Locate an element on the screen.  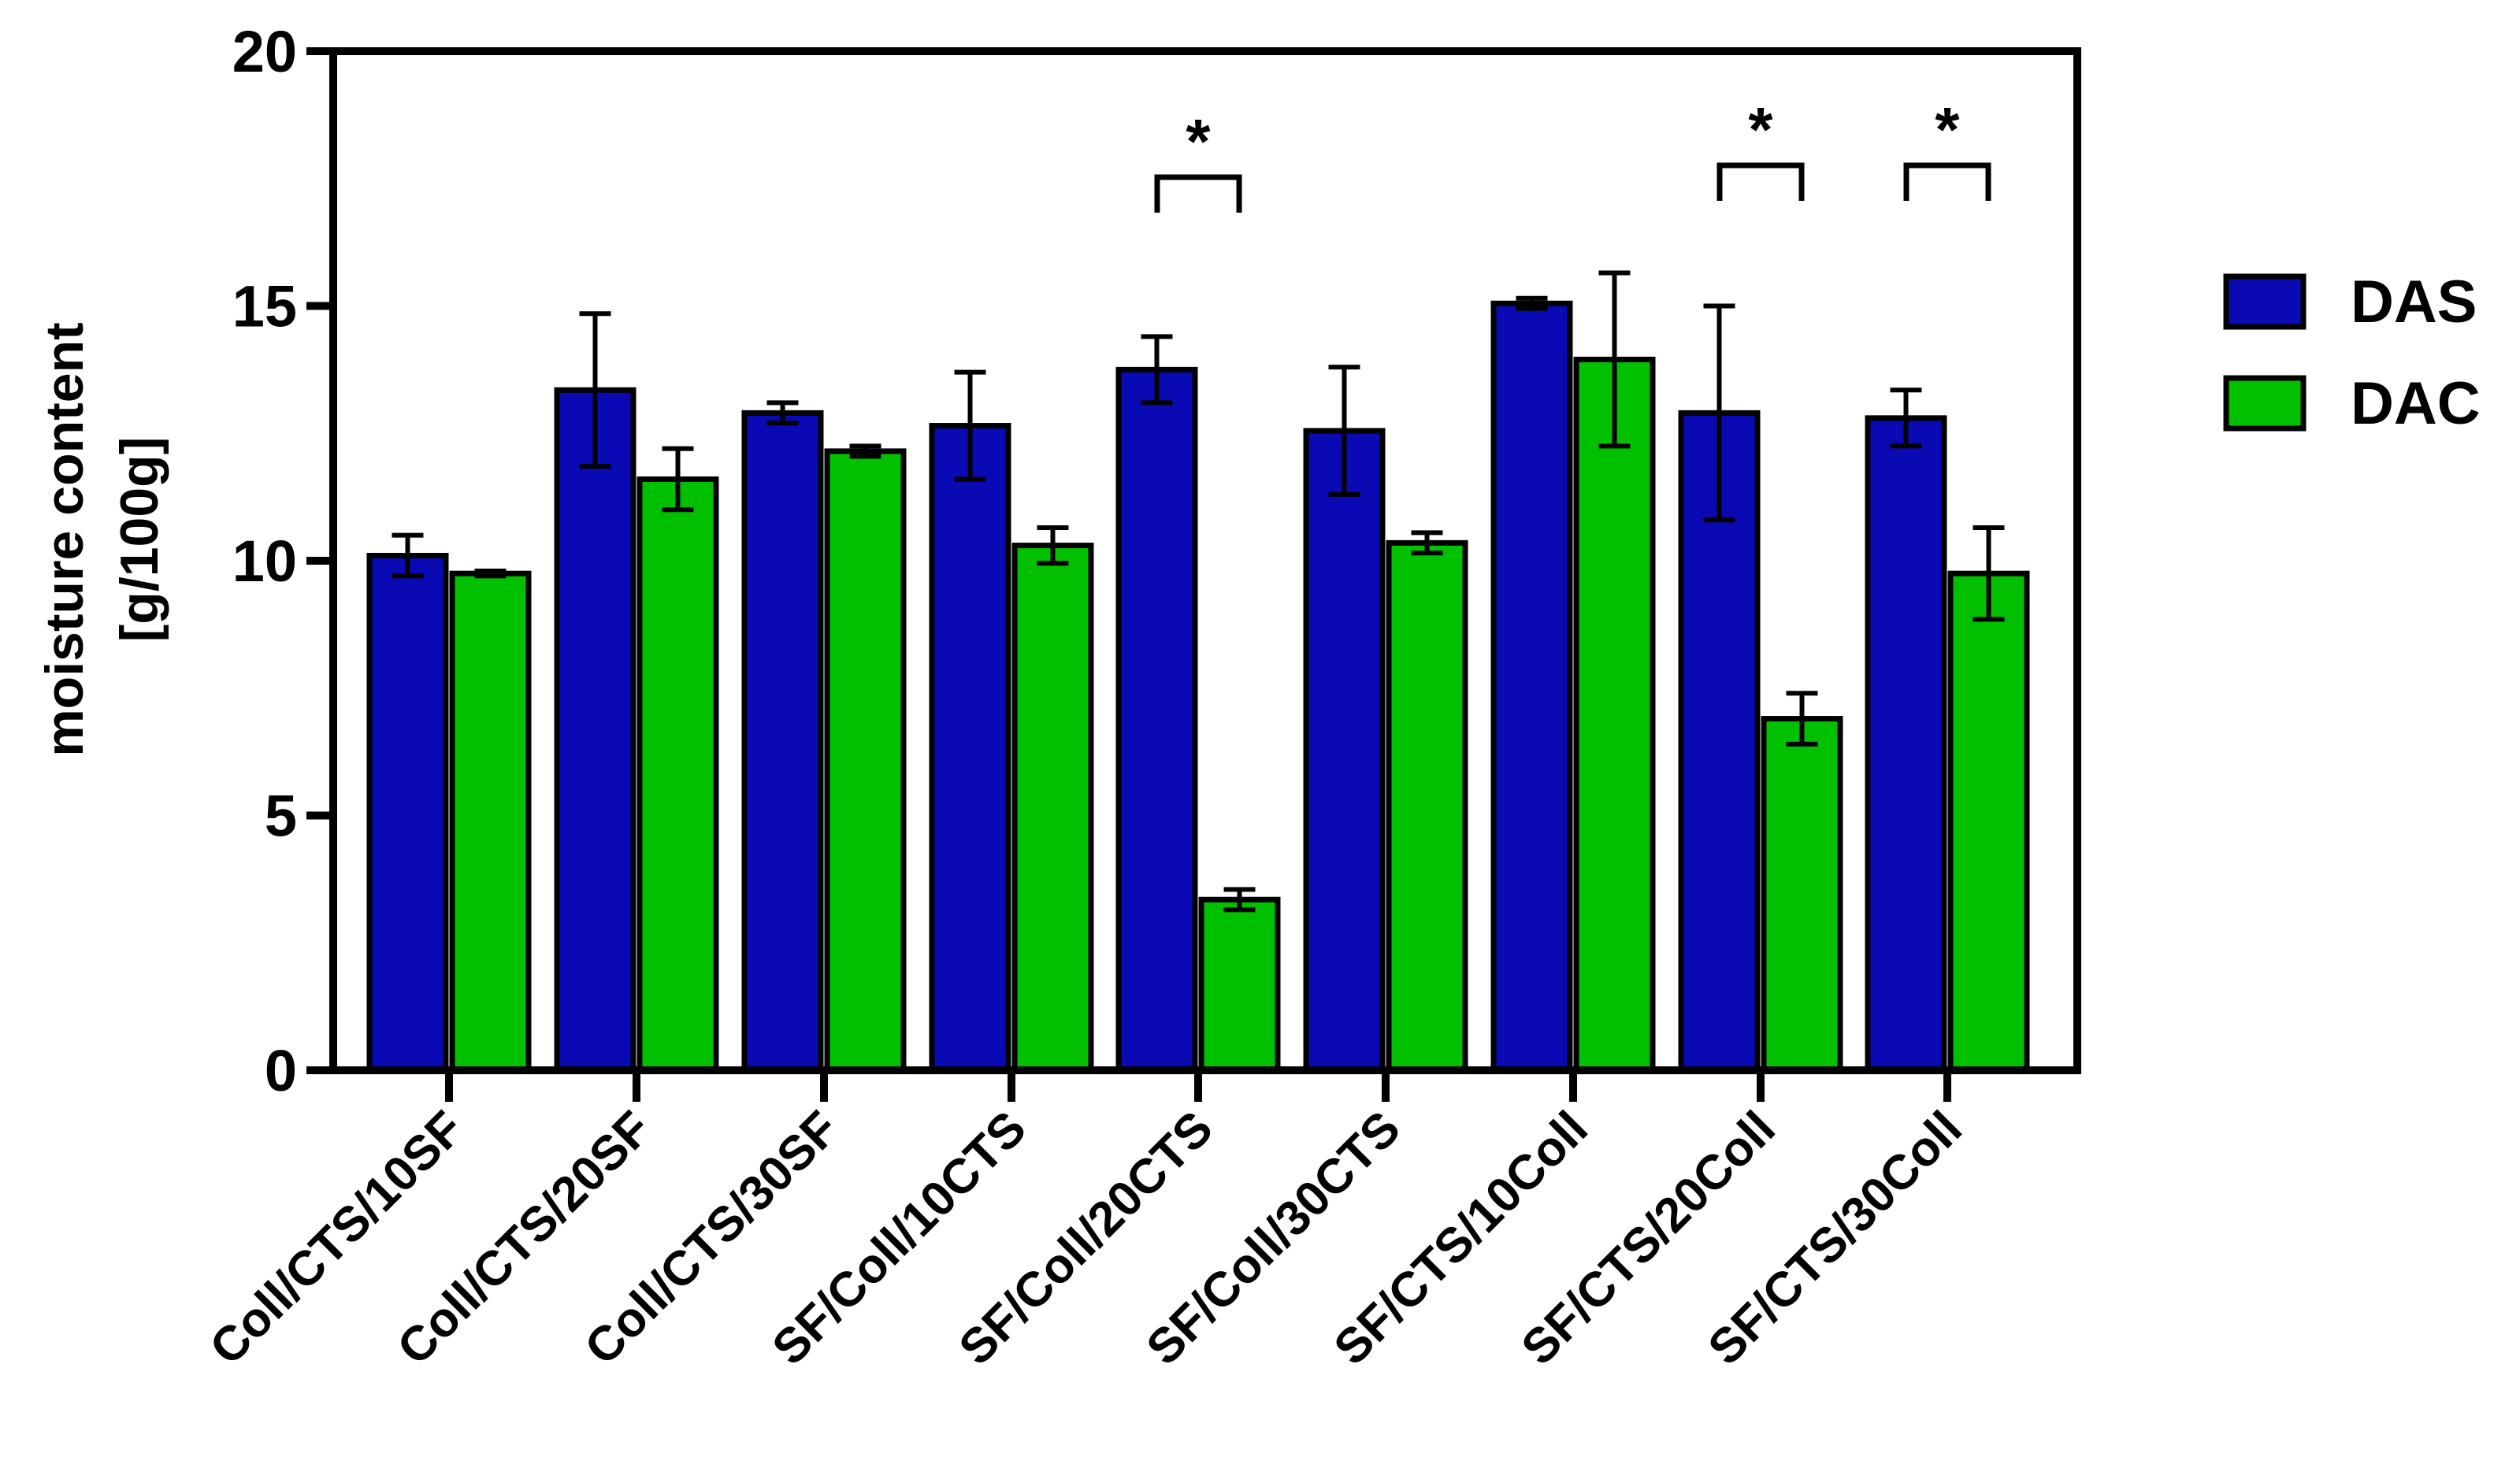
y-tick-label-20: 20 is located at coordinates (264, 51).